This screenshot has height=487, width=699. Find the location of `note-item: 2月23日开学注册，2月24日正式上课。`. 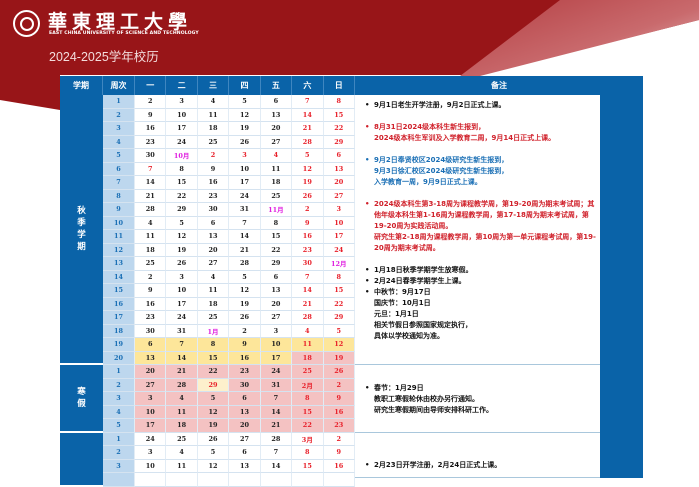

note-item: 2月23日开学注册，2月24日正式上课。 is located at coordinates (482, 465).